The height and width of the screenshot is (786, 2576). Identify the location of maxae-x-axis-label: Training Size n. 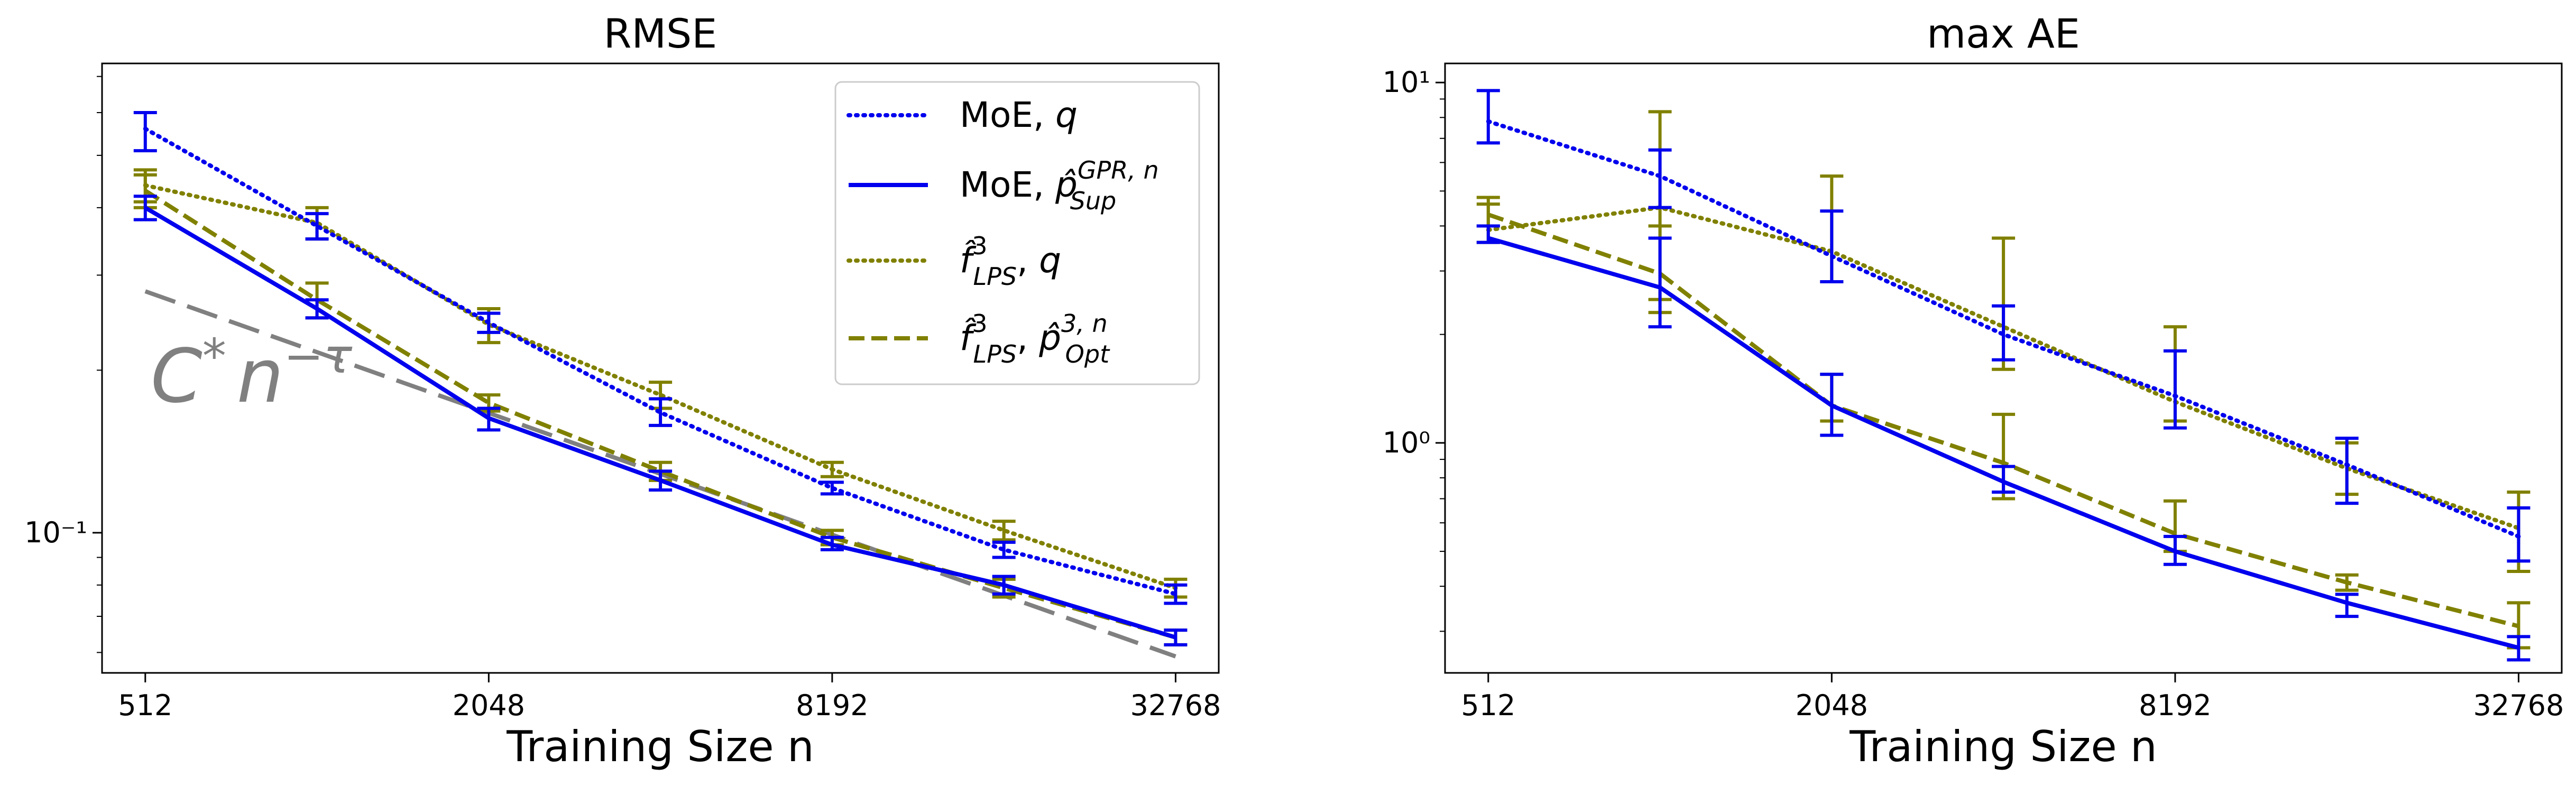
(2003, 746).